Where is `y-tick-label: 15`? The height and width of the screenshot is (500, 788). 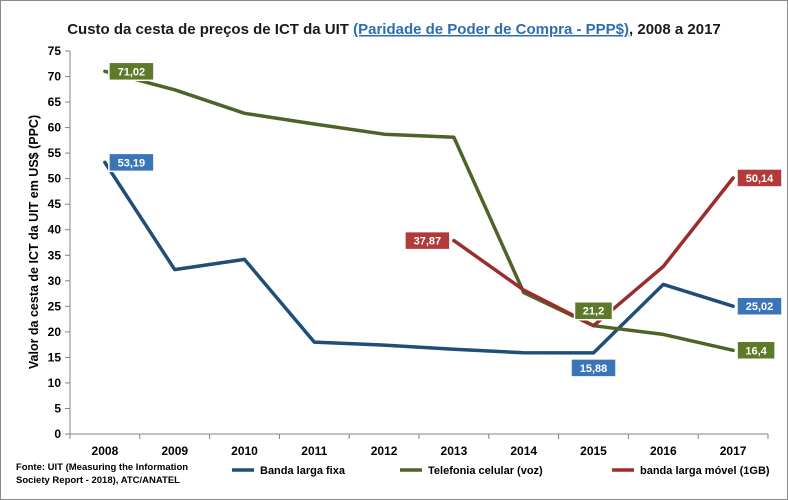 y-tick-label: 15 is located at coordinates (55, 357).